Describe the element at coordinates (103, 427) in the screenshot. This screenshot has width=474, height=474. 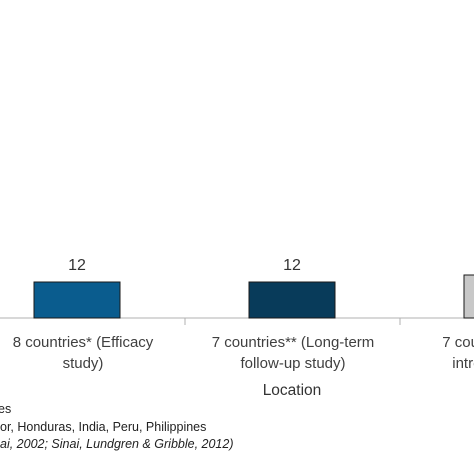
I see `footnote-line-2: or, Honduras, India, Peru, Philippines` at that location.